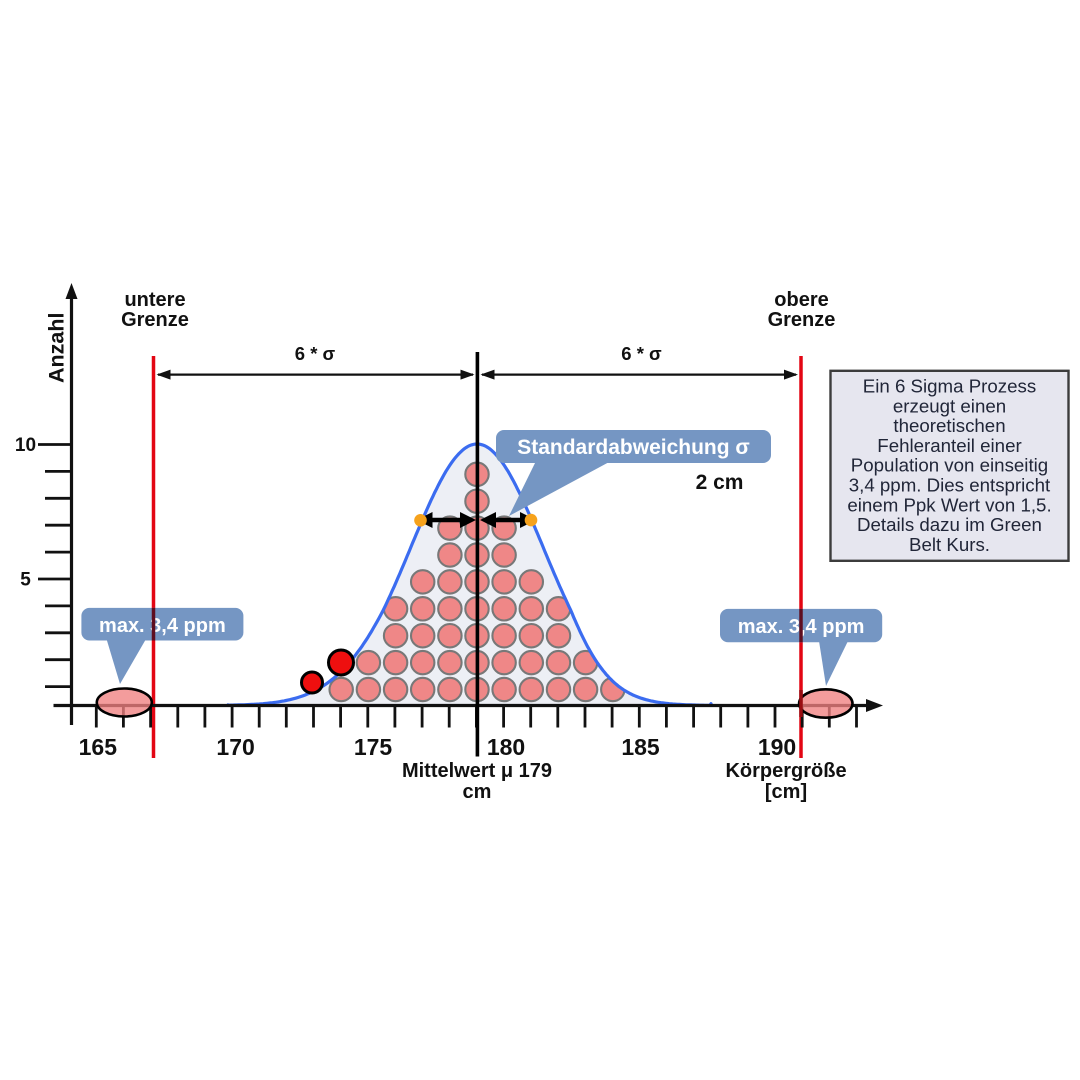 This screenshot has width=1080, height=1080. Describe the element at coordinates (477, 771) in the screenshot. I see `svg-text: Mittelwert μ 179` at that location.